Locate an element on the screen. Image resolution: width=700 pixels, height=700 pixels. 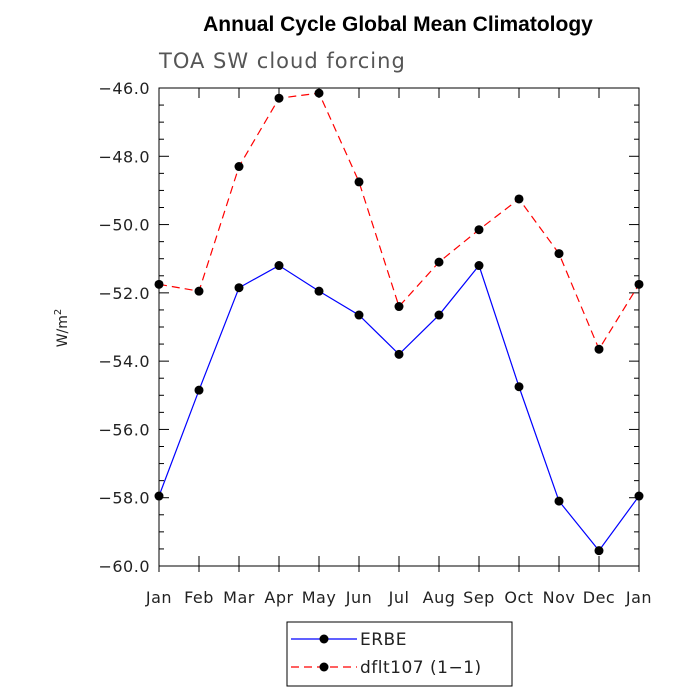
legend-box is located at coordinates (399, 654).